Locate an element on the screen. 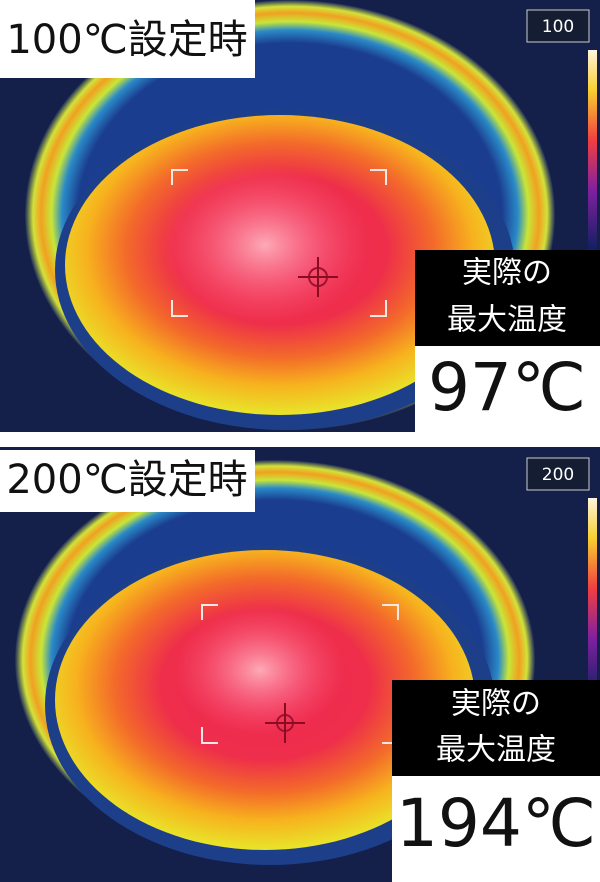 Image resolution: width=600 pixels, height=882 pixels. setting-label: 100℃設定時 is located at coordinates (126, 40).